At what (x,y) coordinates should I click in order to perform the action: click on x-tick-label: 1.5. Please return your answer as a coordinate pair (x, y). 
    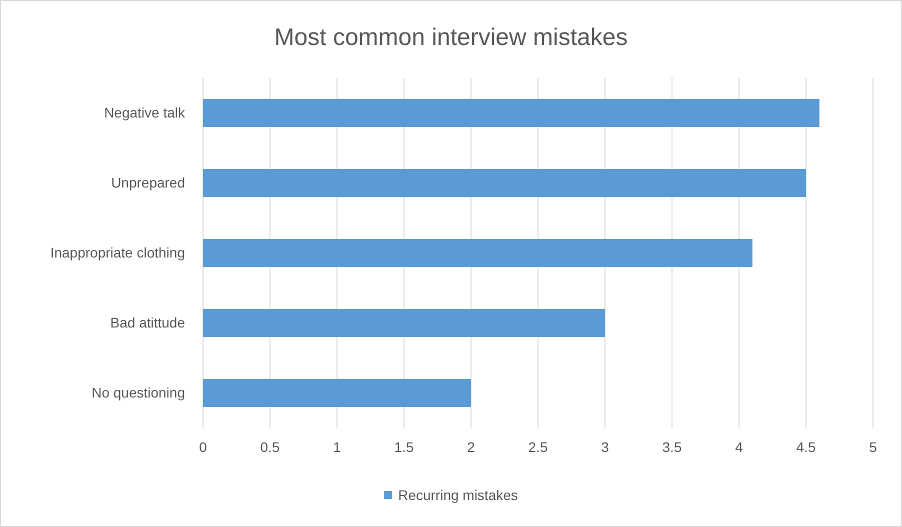
    Looking at the image, I should click on (404, 446).